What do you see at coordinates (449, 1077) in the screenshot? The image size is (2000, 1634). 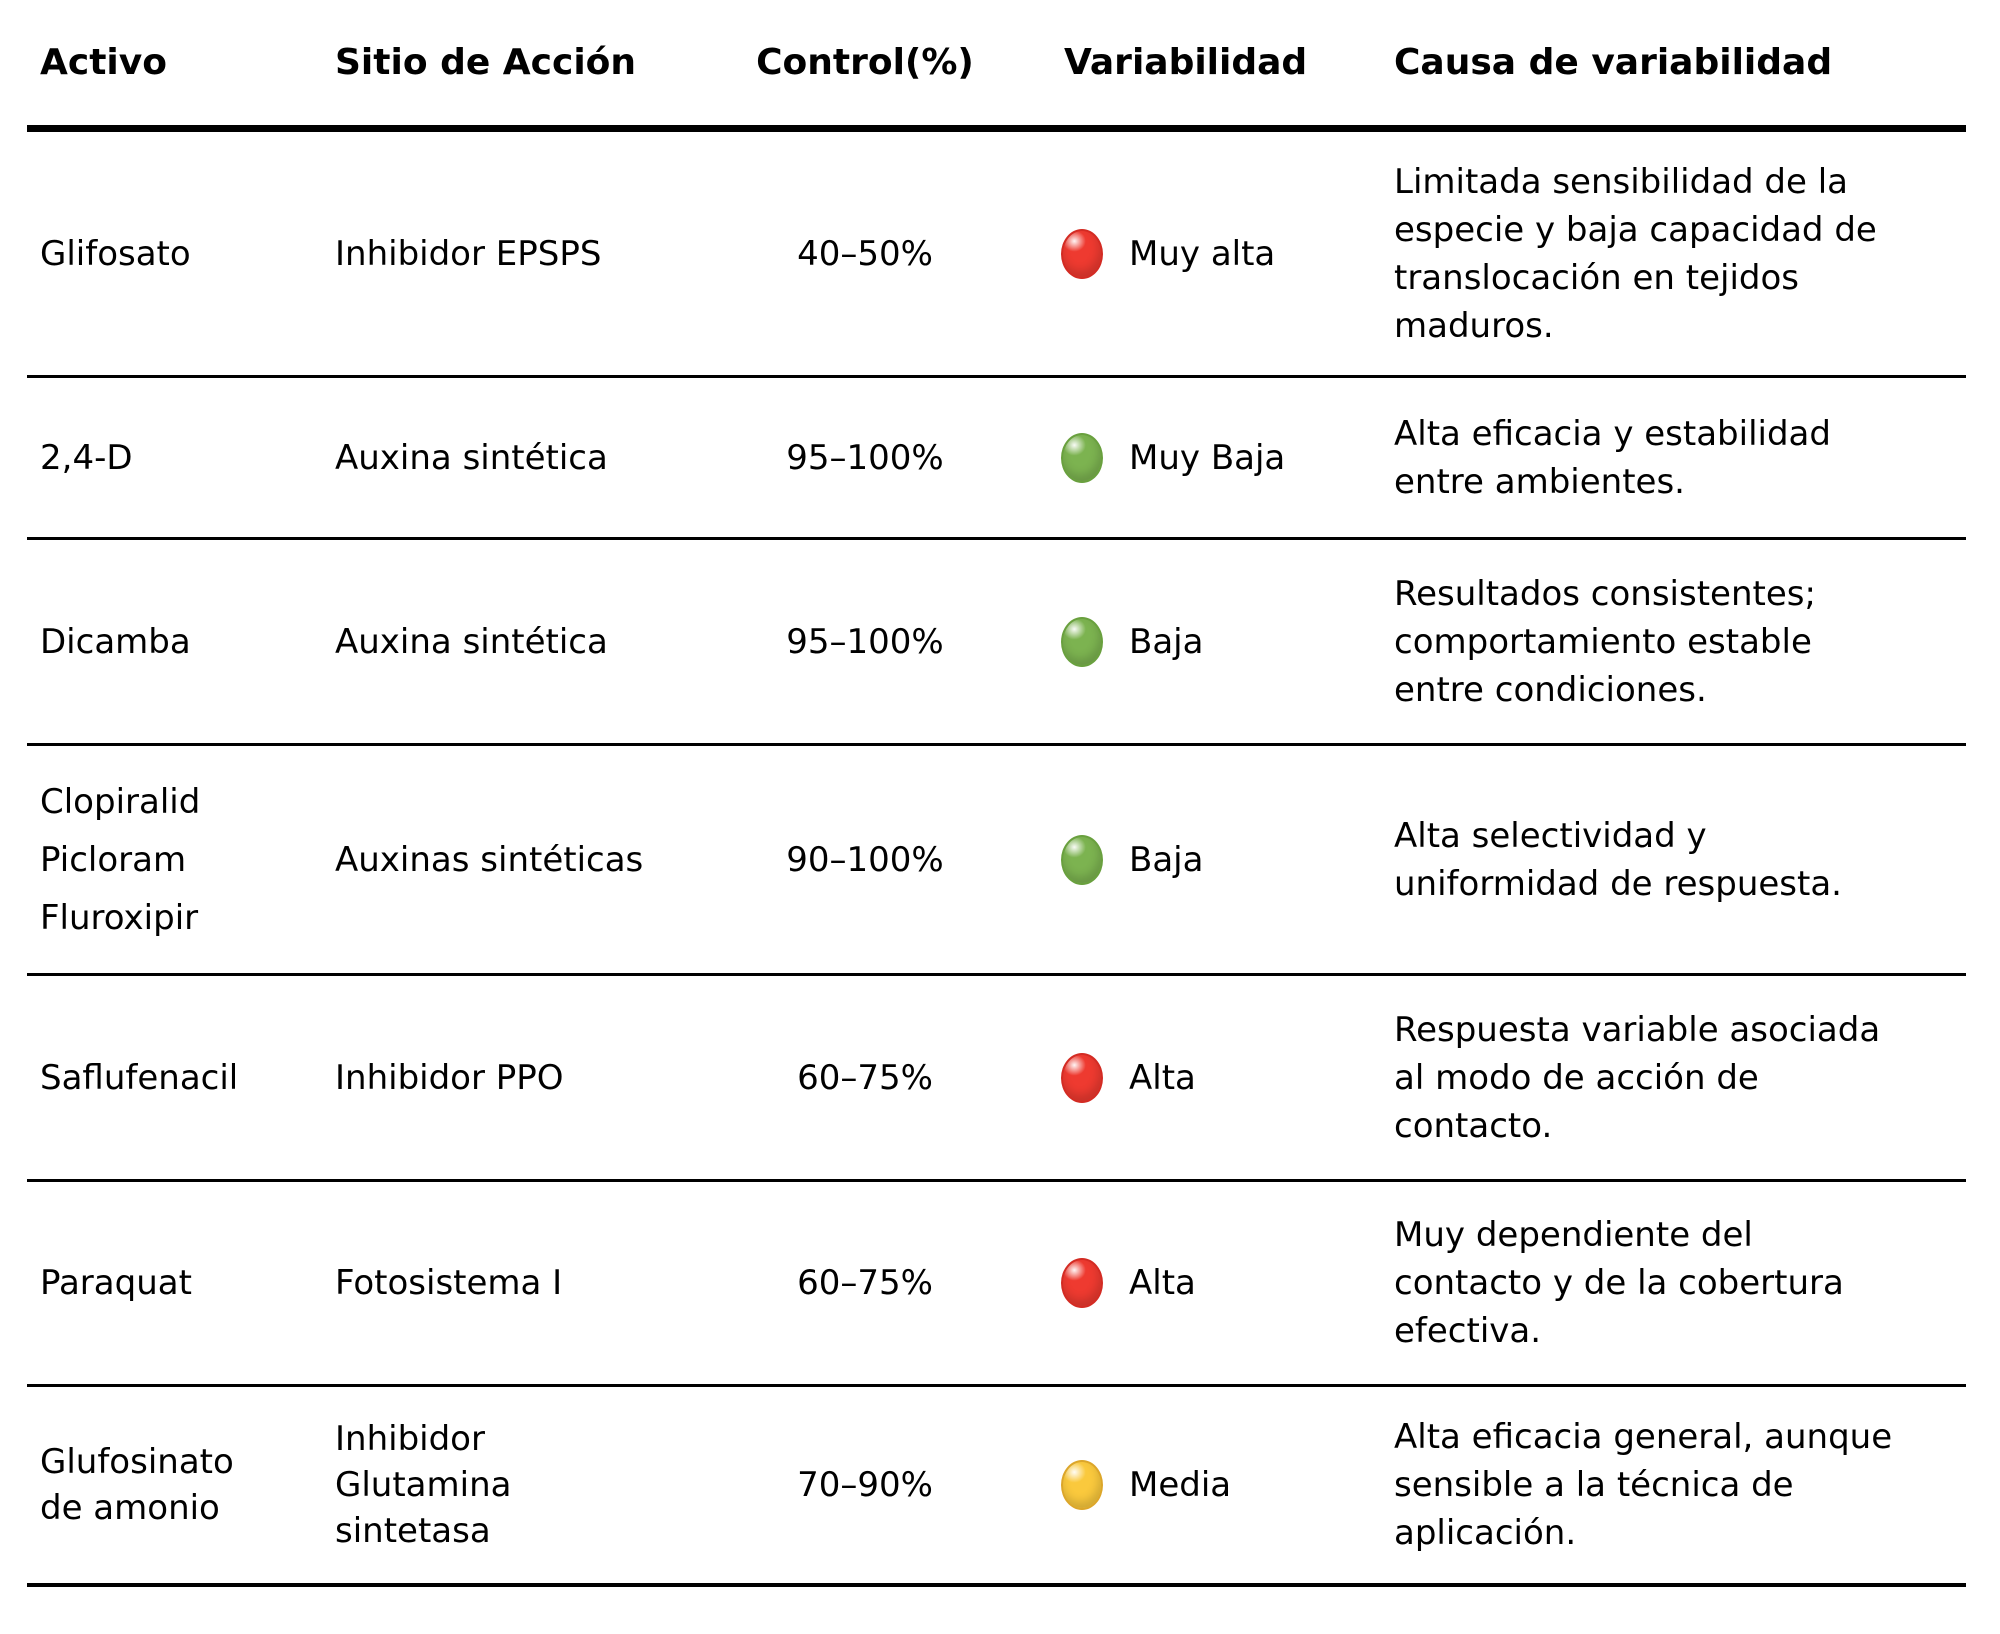 I see `site-of-action: Inhibidor PPO` at bounding box center [449, 1077].